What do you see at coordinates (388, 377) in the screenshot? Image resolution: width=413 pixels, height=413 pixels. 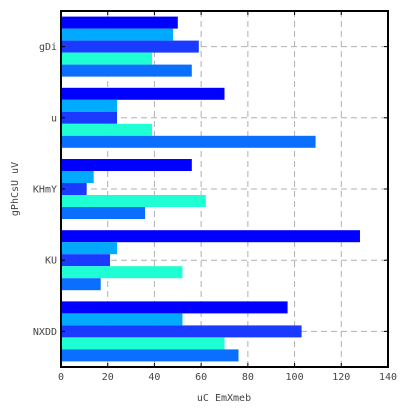 I see `x-tick-label: 140` at bounding box center [388, 377].